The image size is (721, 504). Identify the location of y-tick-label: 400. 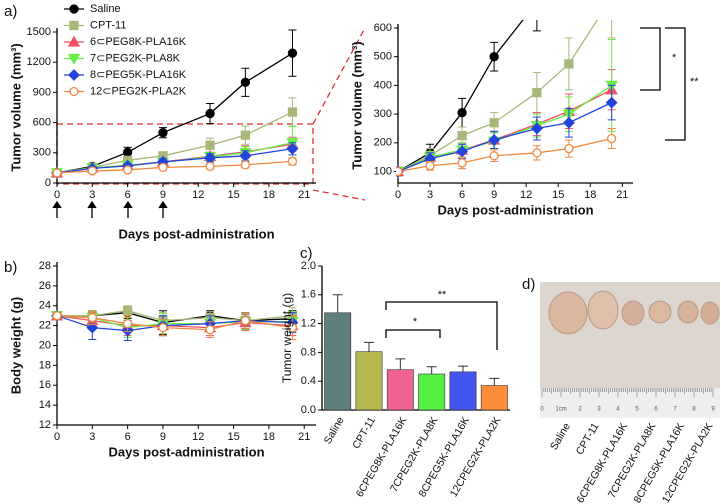
(383, 85).